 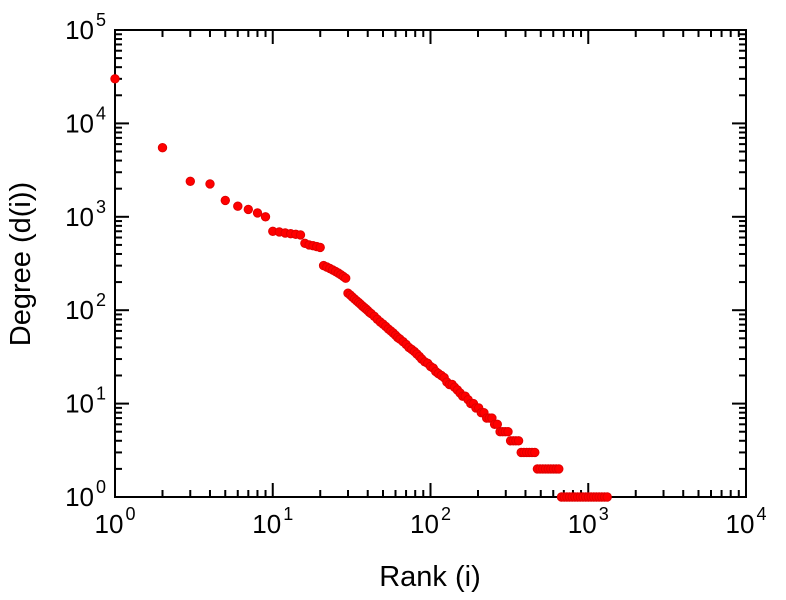 I want to click on y-tick-label: 10 0, so click(x=85, y=494).